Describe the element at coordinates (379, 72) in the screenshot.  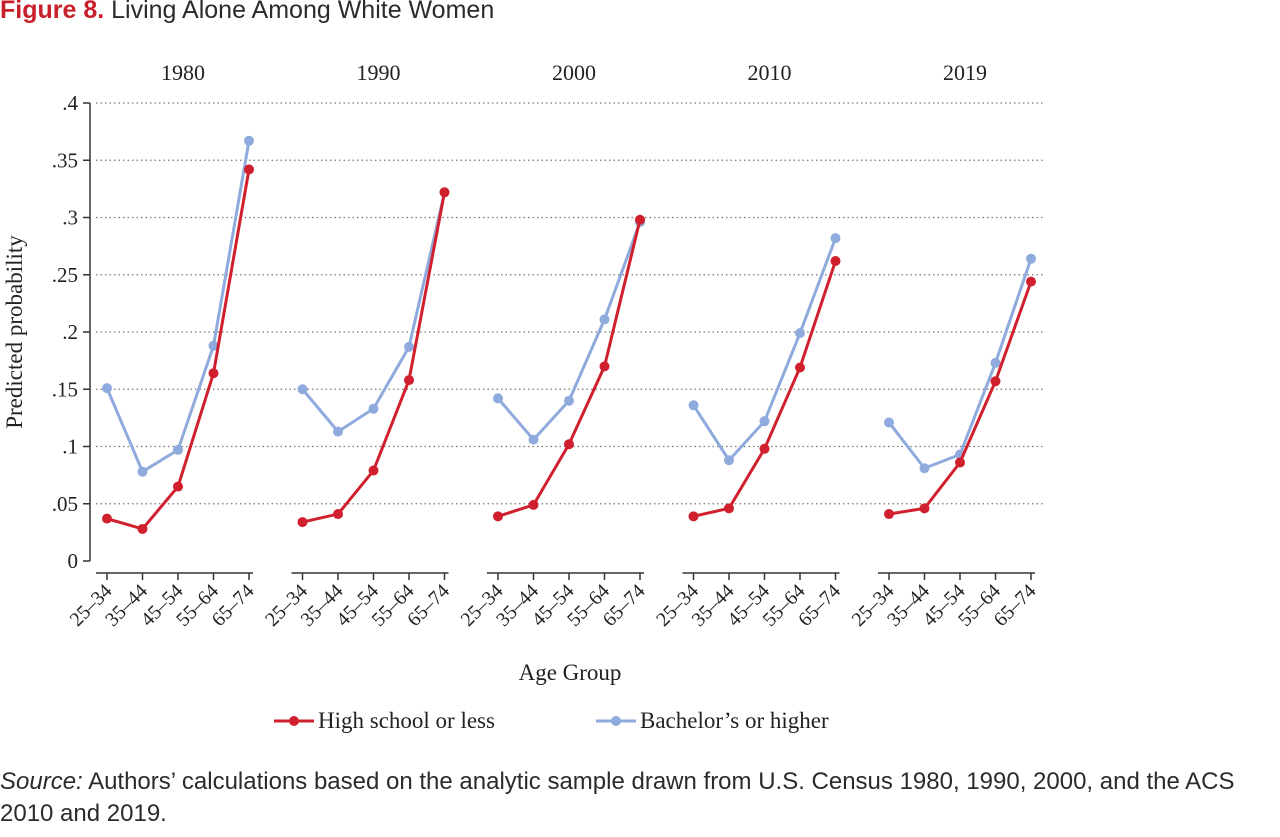
I see `panel-title: 1990` at that location.